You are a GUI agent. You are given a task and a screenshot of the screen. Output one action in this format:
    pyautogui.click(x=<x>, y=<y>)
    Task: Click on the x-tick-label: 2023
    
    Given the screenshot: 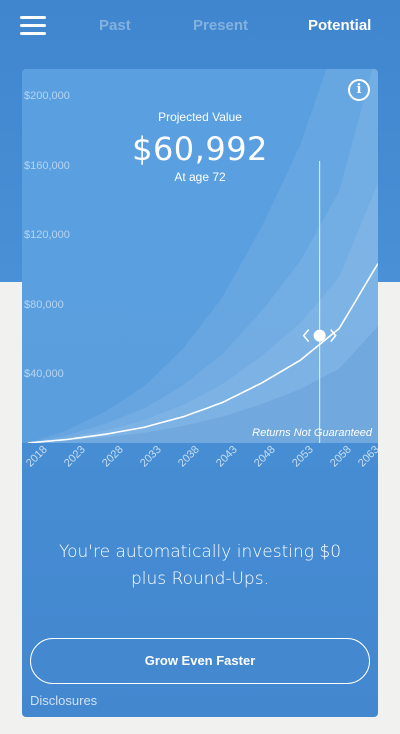 What is the action you would take?
    pyautogui.click(x=75, y=456)
    